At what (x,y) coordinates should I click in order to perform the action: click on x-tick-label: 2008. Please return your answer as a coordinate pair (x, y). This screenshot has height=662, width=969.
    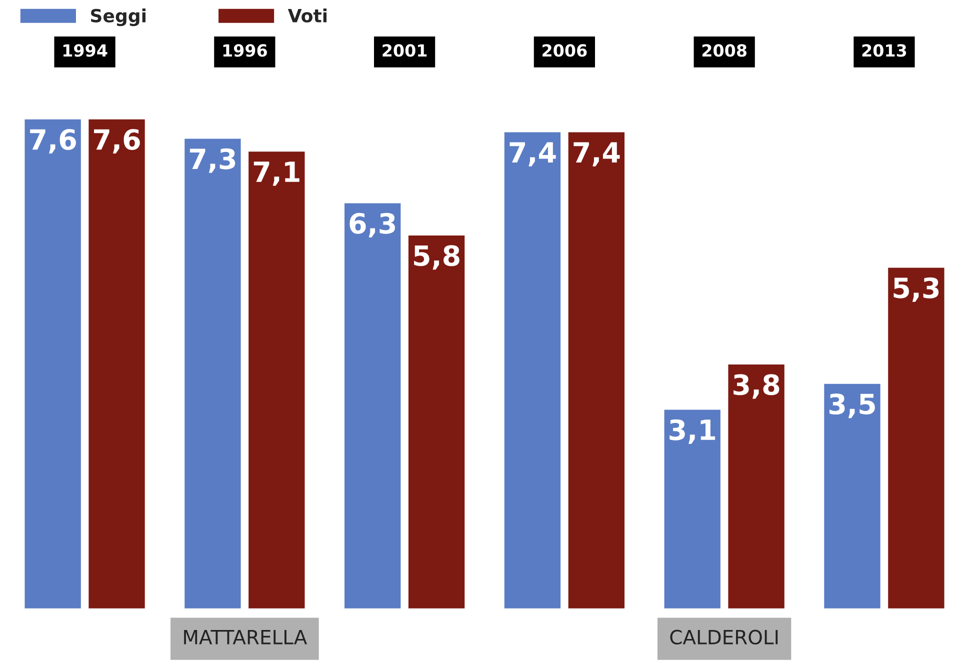
    Looking at the image, I should click on (724, 50).